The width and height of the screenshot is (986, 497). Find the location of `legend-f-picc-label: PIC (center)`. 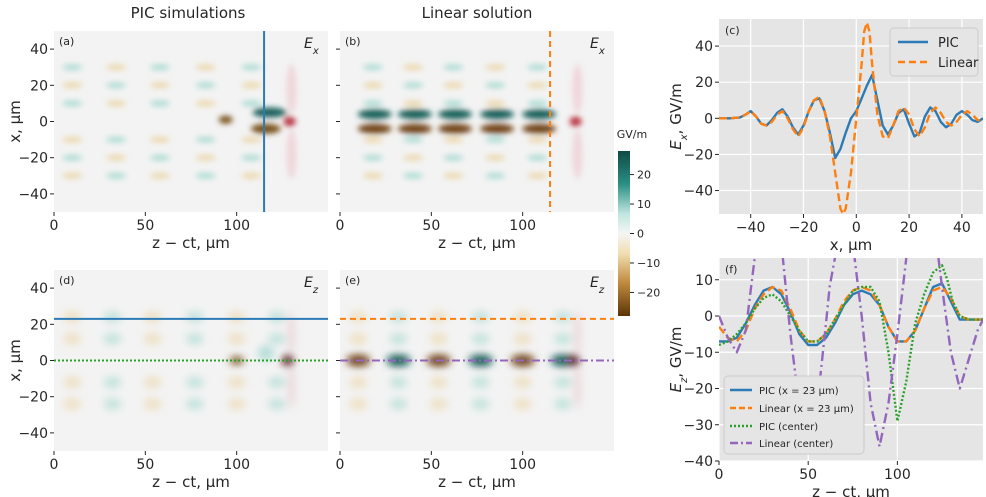

legend-f-picc-label: PIC (center) is located at coordinates (788, 427).